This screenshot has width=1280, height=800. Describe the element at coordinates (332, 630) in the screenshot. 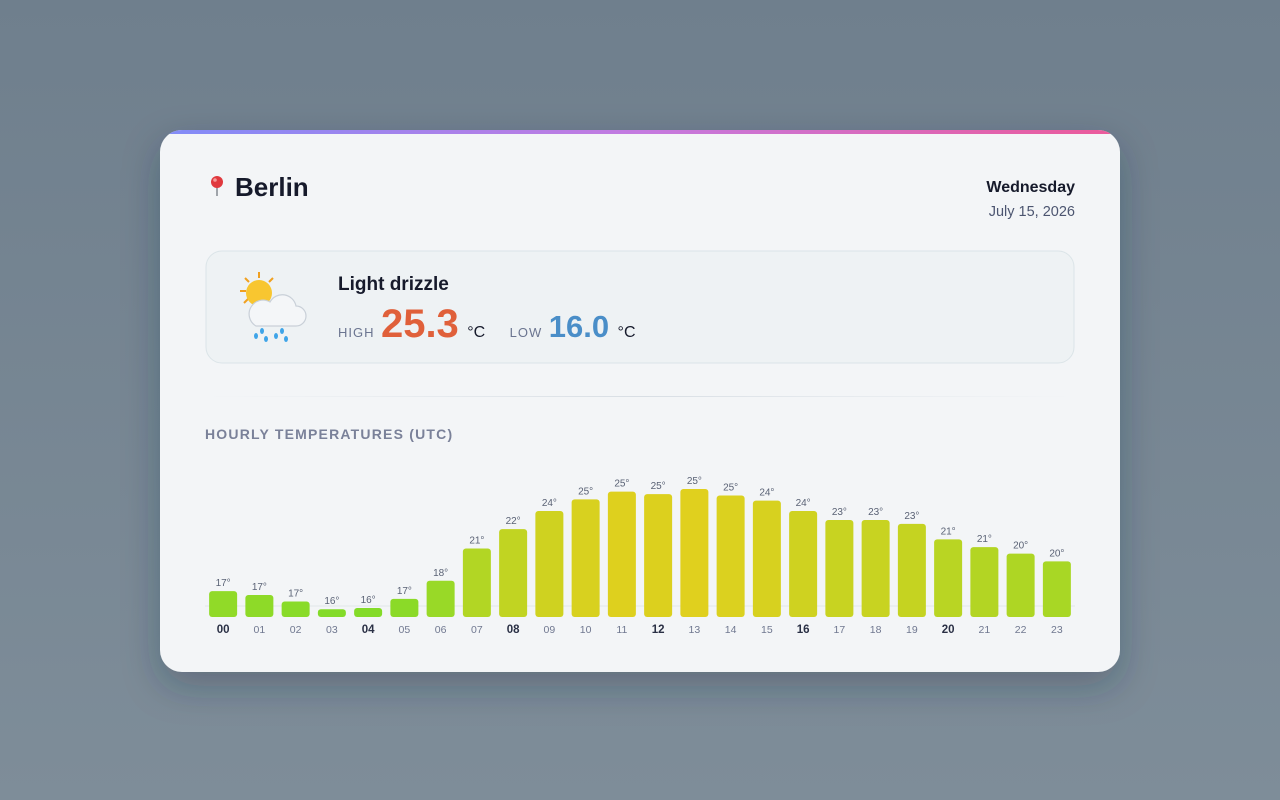

I see `x-tick-label: 03` at that location.